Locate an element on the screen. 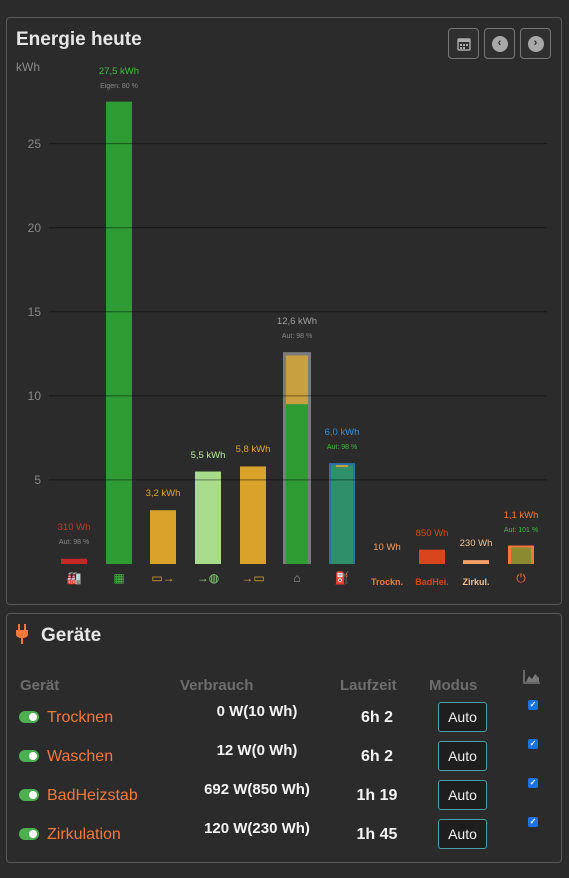 This screenshot has height=878, width=569. next-day-button: › is located at coordinates (535, 43).